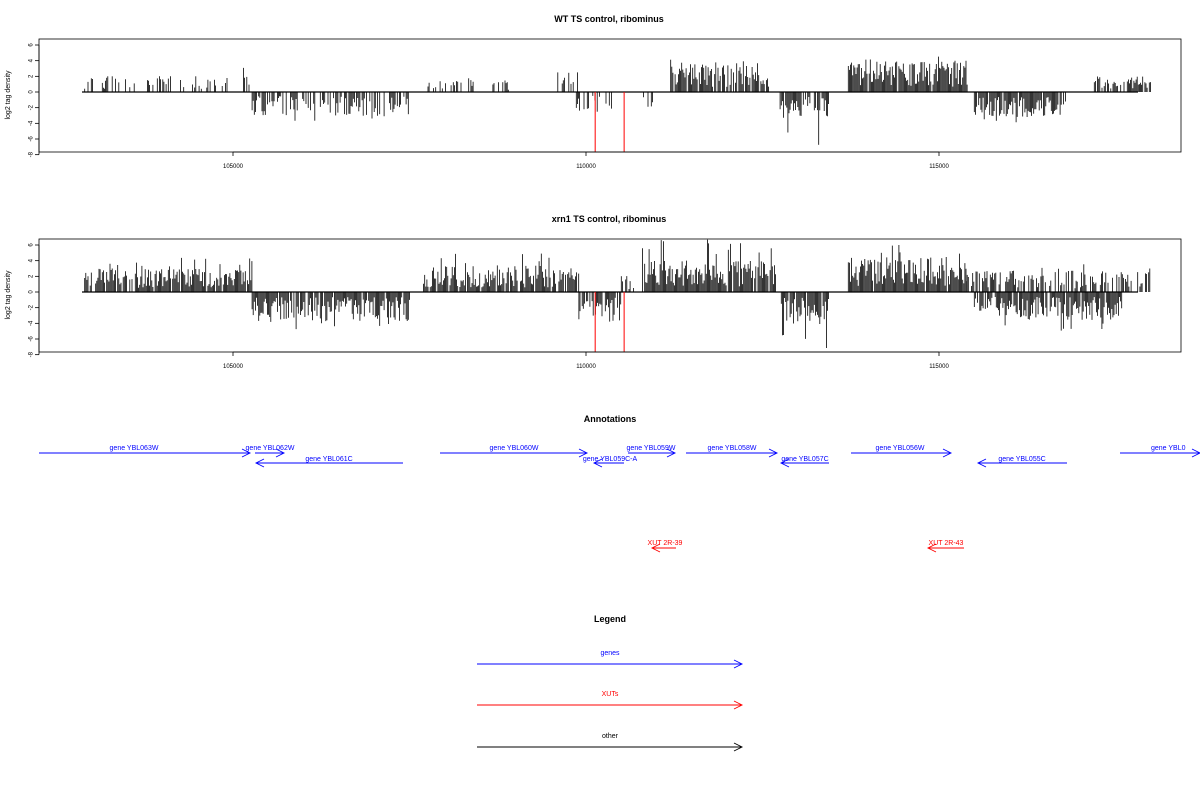 This screenshot has height=800, width=1200. What do you see at coordinates (610, 653) in the screenshot?
I see `legend-label: genes` at bounding box center [610, 653].